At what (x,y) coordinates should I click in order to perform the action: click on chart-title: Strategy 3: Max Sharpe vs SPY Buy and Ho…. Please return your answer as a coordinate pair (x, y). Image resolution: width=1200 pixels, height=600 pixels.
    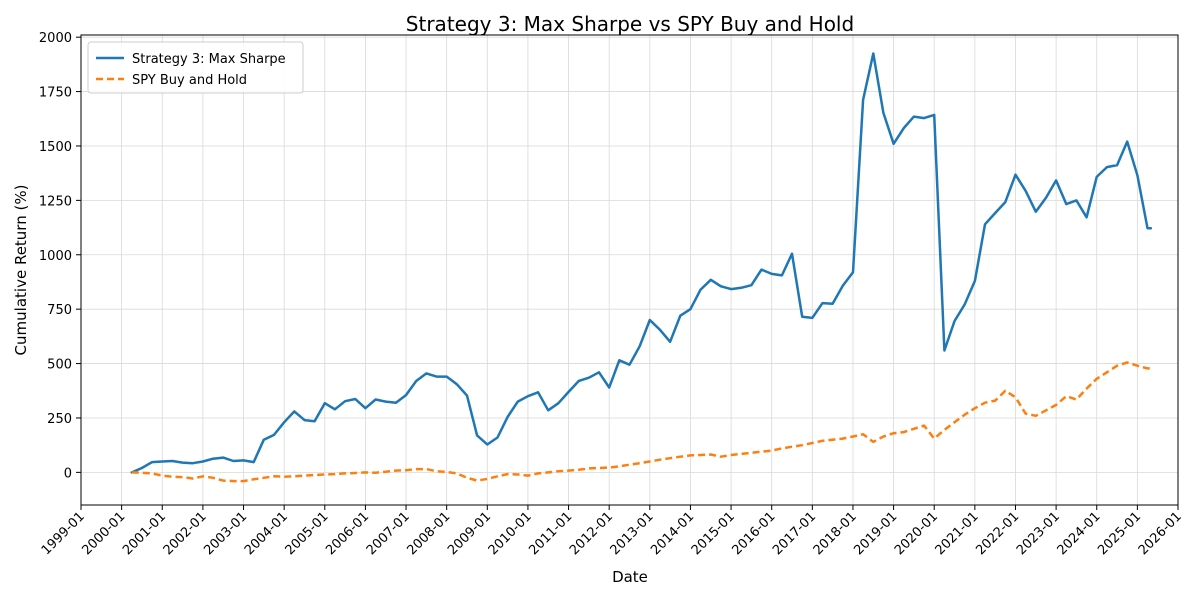
    Looking at the image, I should click on (630, 24).